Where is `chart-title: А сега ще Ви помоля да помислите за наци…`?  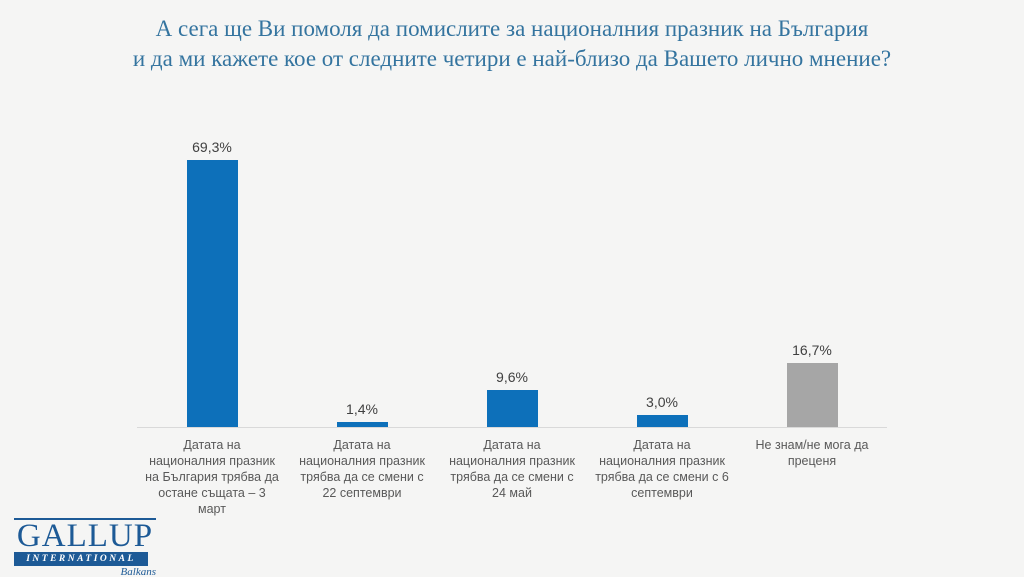 chart-title: А сега ще Ви помоля да помислите за наци… is located at coordinates (512, 44).